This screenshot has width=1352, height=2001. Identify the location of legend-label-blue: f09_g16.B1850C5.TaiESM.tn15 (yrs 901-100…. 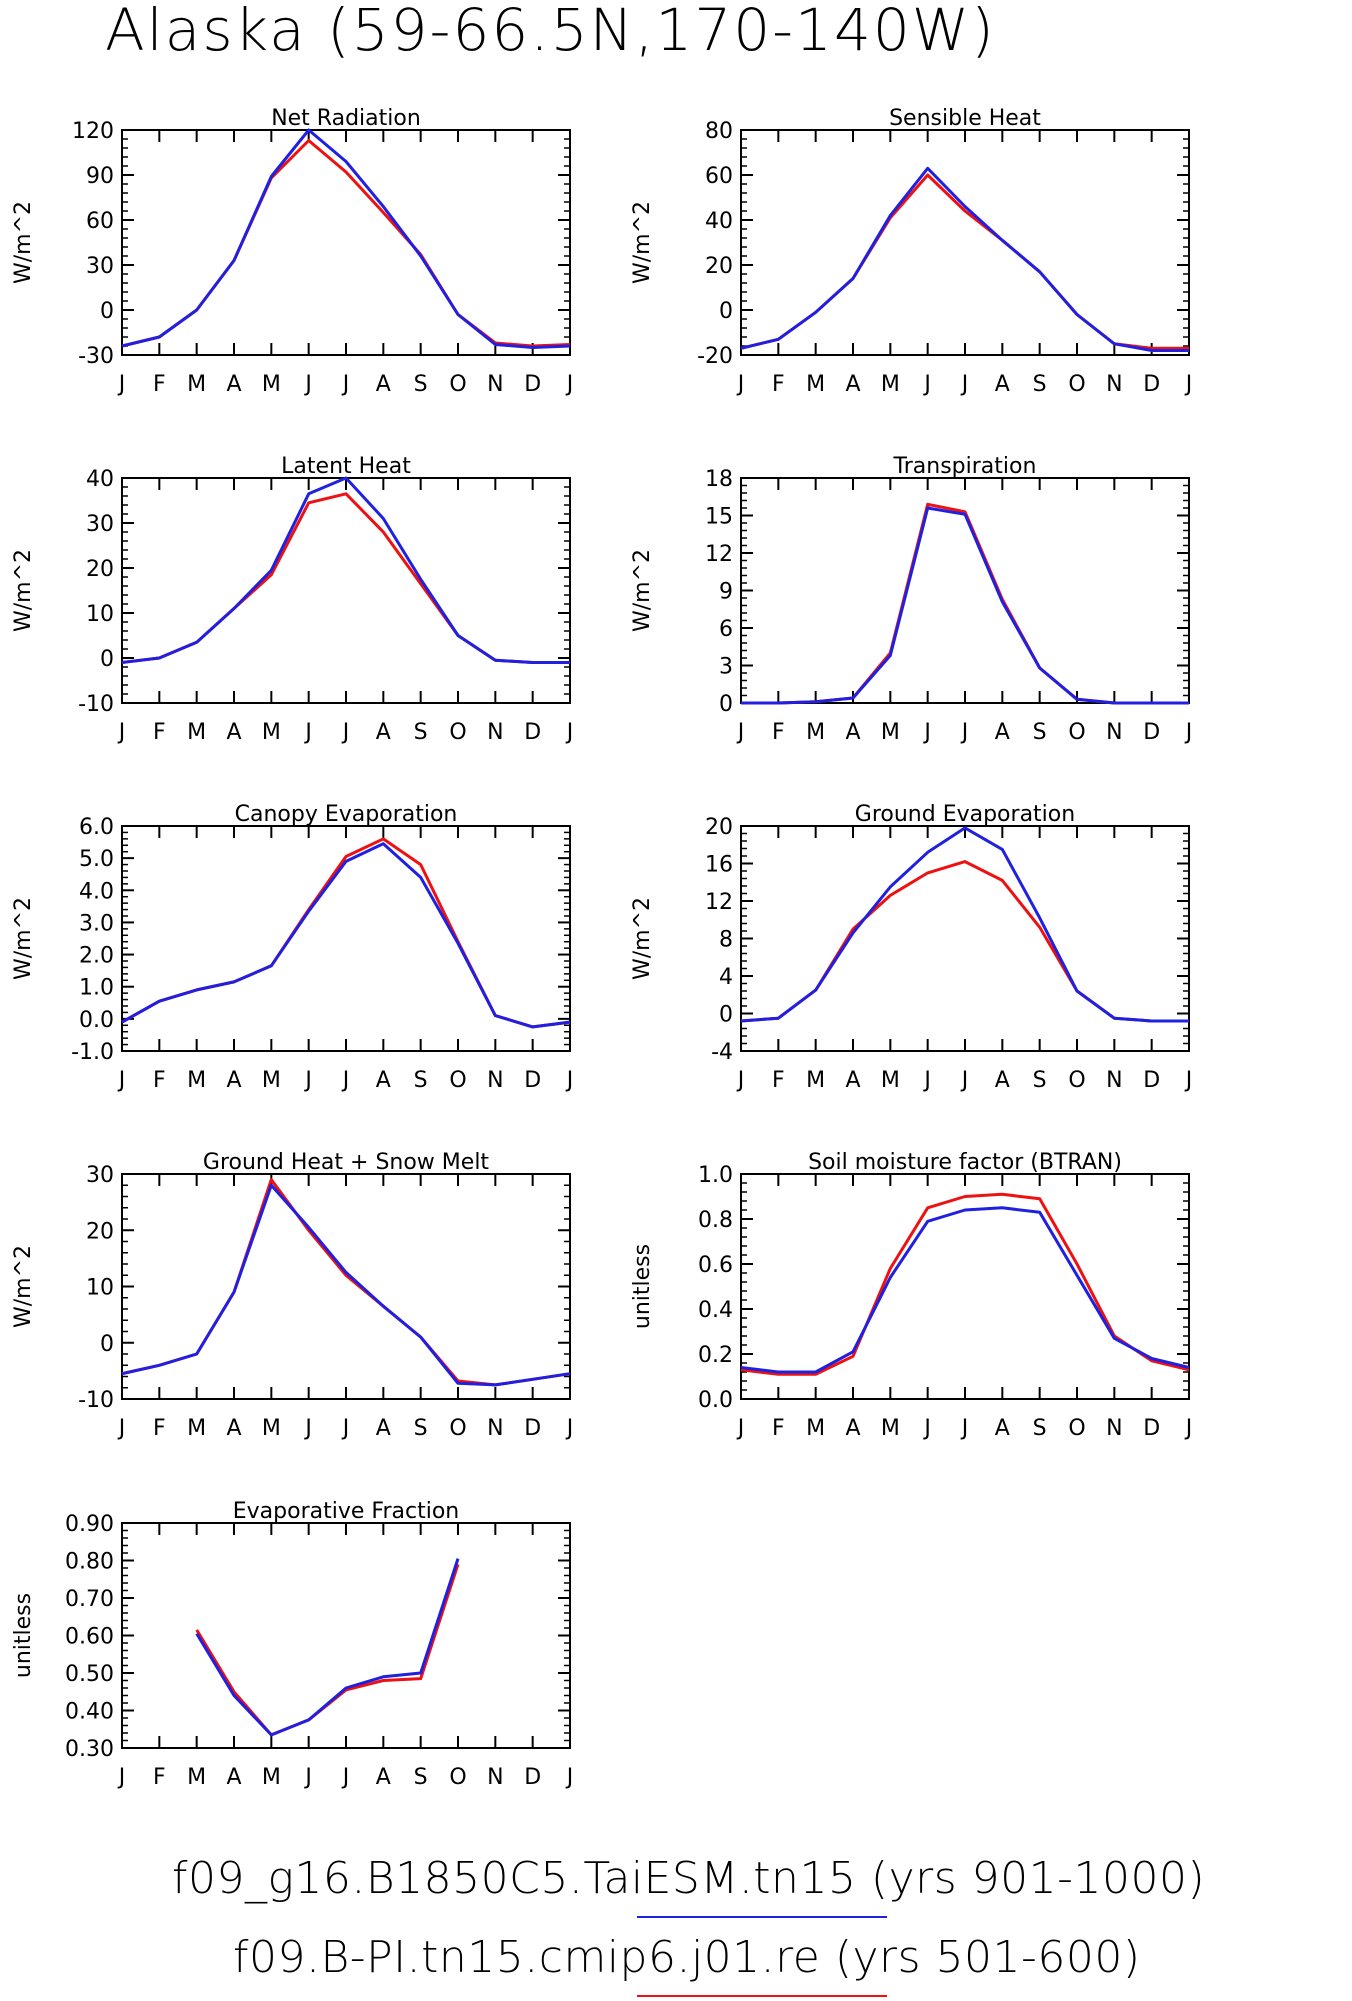
(689, 1878).